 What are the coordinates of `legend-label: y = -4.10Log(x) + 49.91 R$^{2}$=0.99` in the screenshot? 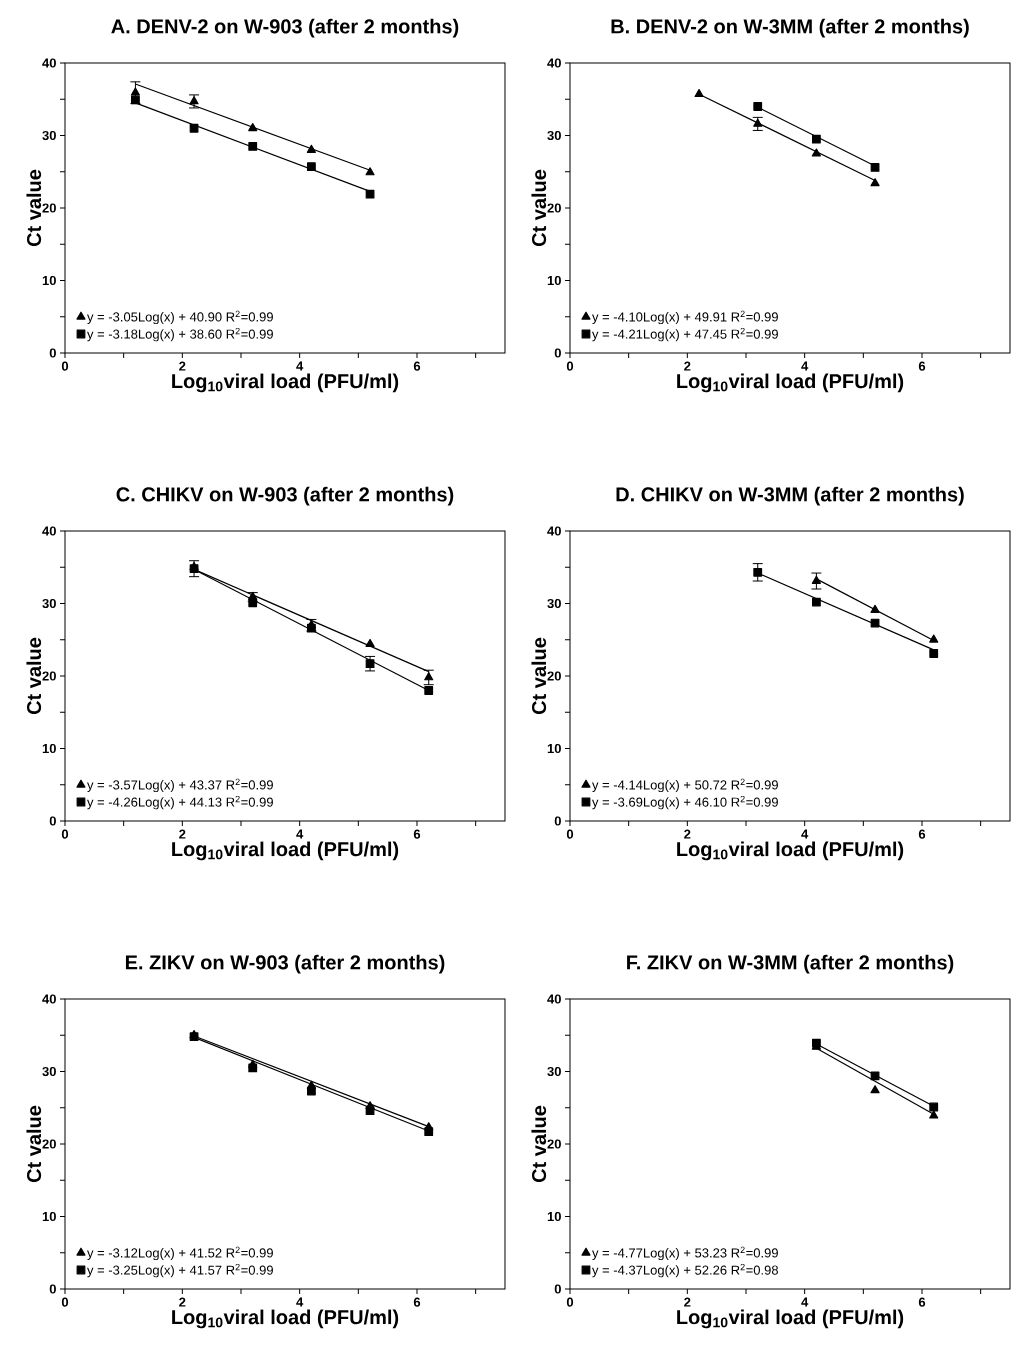 It's located at (685, 317).